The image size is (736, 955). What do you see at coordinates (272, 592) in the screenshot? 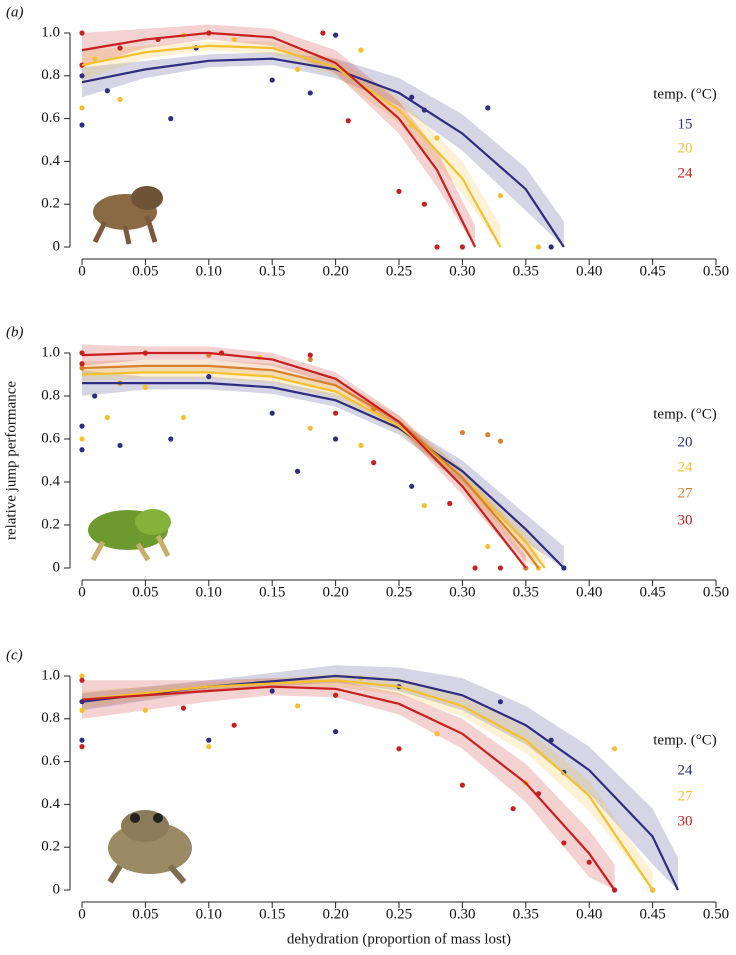
I see `x-tick-label: 0.15` at bounding box center [272, 592].